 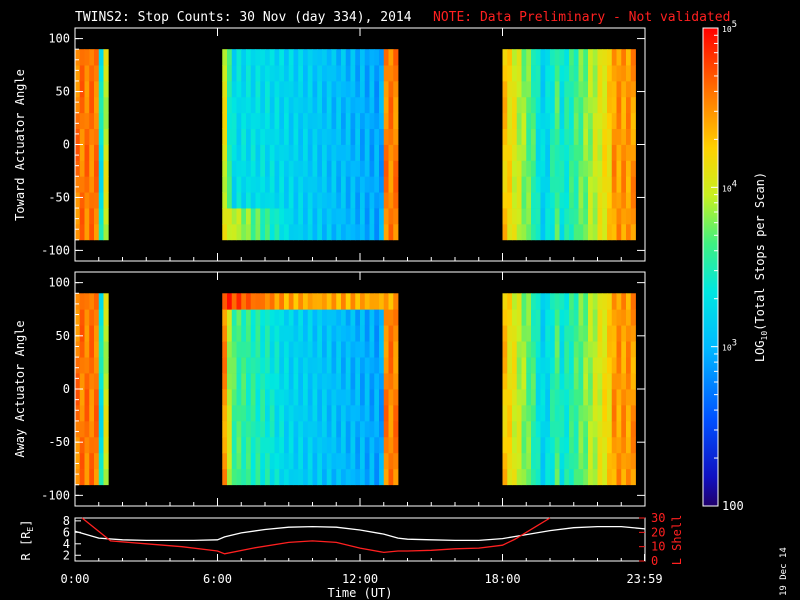 What do you see at coordinates (59, 442) in the screenshot?
I see `y-tick-label: -50` at bounding box center [59, 442].